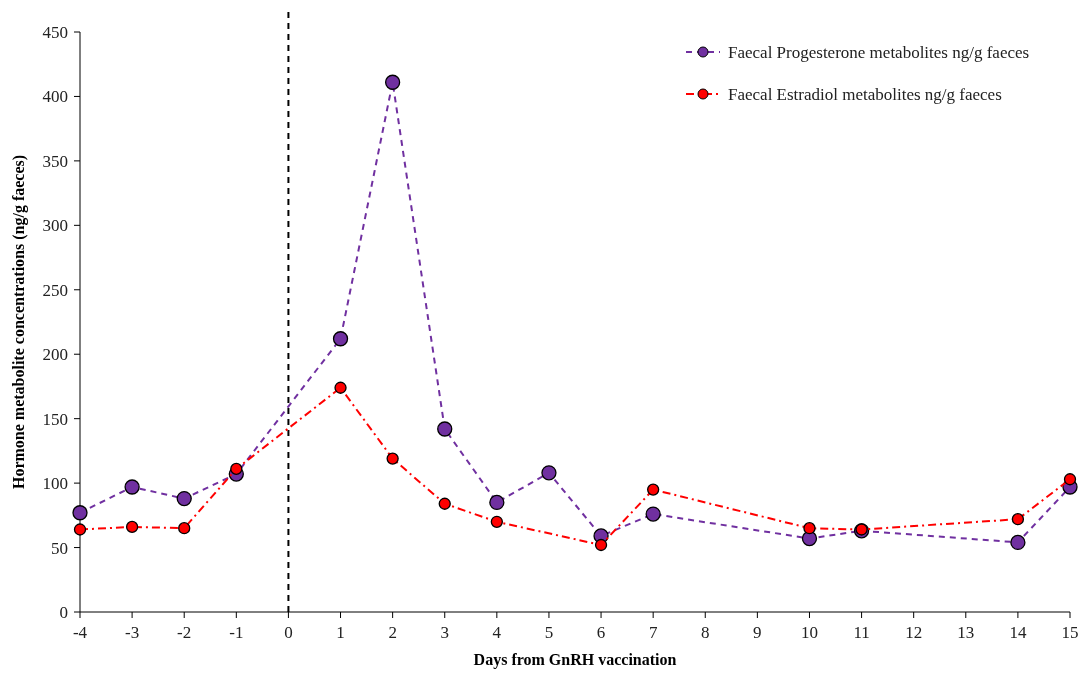  Describe the element at coordinates (55, 226) in the screenshot. I see `y-tick-label: 300` at that location.